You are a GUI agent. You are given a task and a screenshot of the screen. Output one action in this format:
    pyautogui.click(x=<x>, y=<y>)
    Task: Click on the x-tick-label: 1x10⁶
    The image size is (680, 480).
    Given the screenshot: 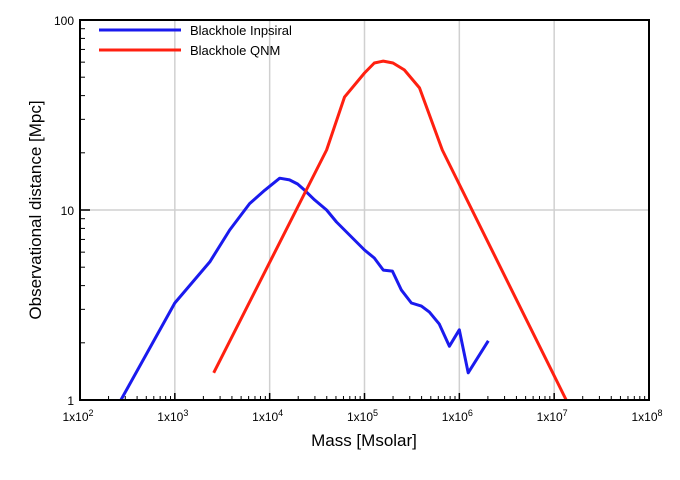 What is the action you would take?
    pyautogui.click(x=457, y=416)
    